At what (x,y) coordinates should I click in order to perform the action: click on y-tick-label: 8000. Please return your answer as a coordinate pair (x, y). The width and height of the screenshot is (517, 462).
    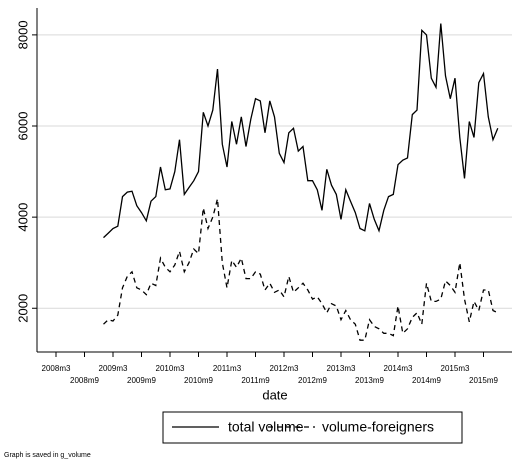
    Looking at the image, I should click on (22, 34).